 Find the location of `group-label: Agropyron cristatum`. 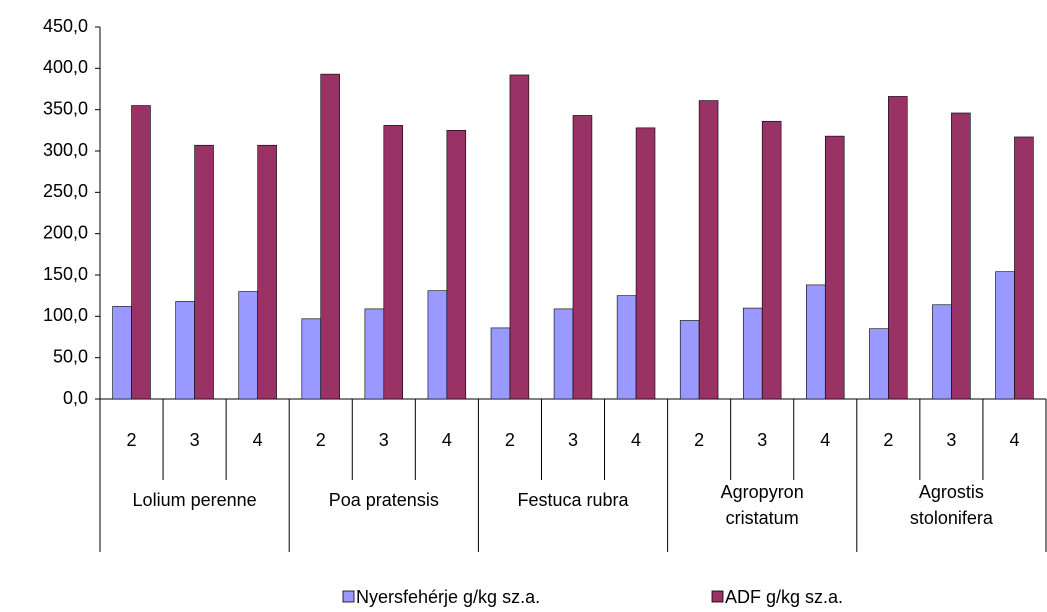

group-label: Agropyron cristatum is located at coordinates (762, 505).